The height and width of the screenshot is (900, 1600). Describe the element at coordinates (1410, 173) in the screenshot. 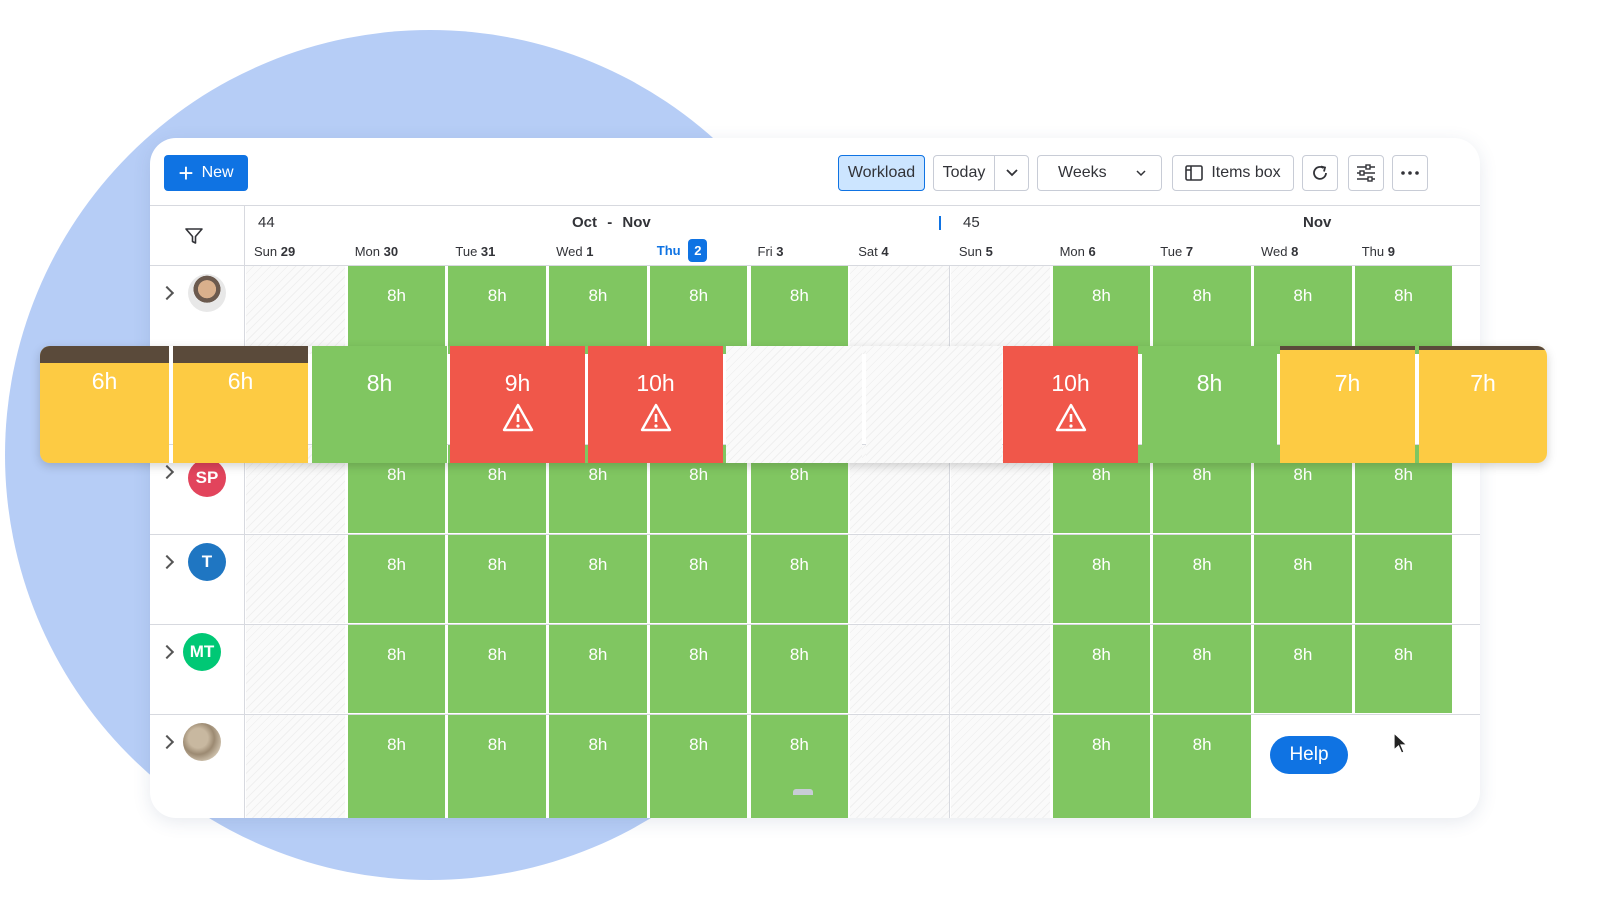

I see `more-options-button` at that location.